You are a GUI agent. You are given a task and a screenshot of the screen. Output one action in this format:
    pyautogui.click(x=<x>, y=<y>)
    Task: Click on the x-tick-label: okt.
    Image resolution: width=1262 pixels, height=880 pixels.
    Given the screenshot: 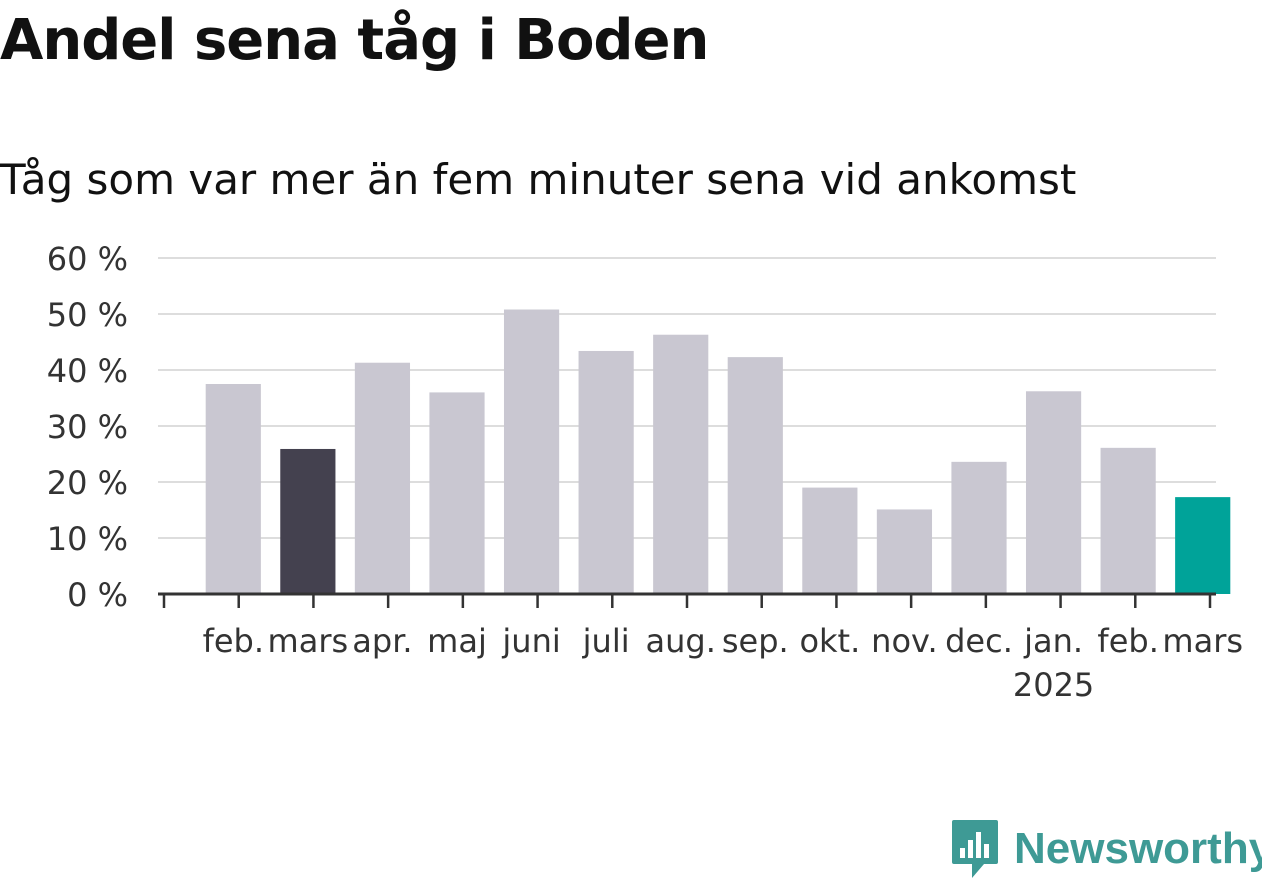 What is the action you would take?
    pyautogui.click(x=829, y=641)
    